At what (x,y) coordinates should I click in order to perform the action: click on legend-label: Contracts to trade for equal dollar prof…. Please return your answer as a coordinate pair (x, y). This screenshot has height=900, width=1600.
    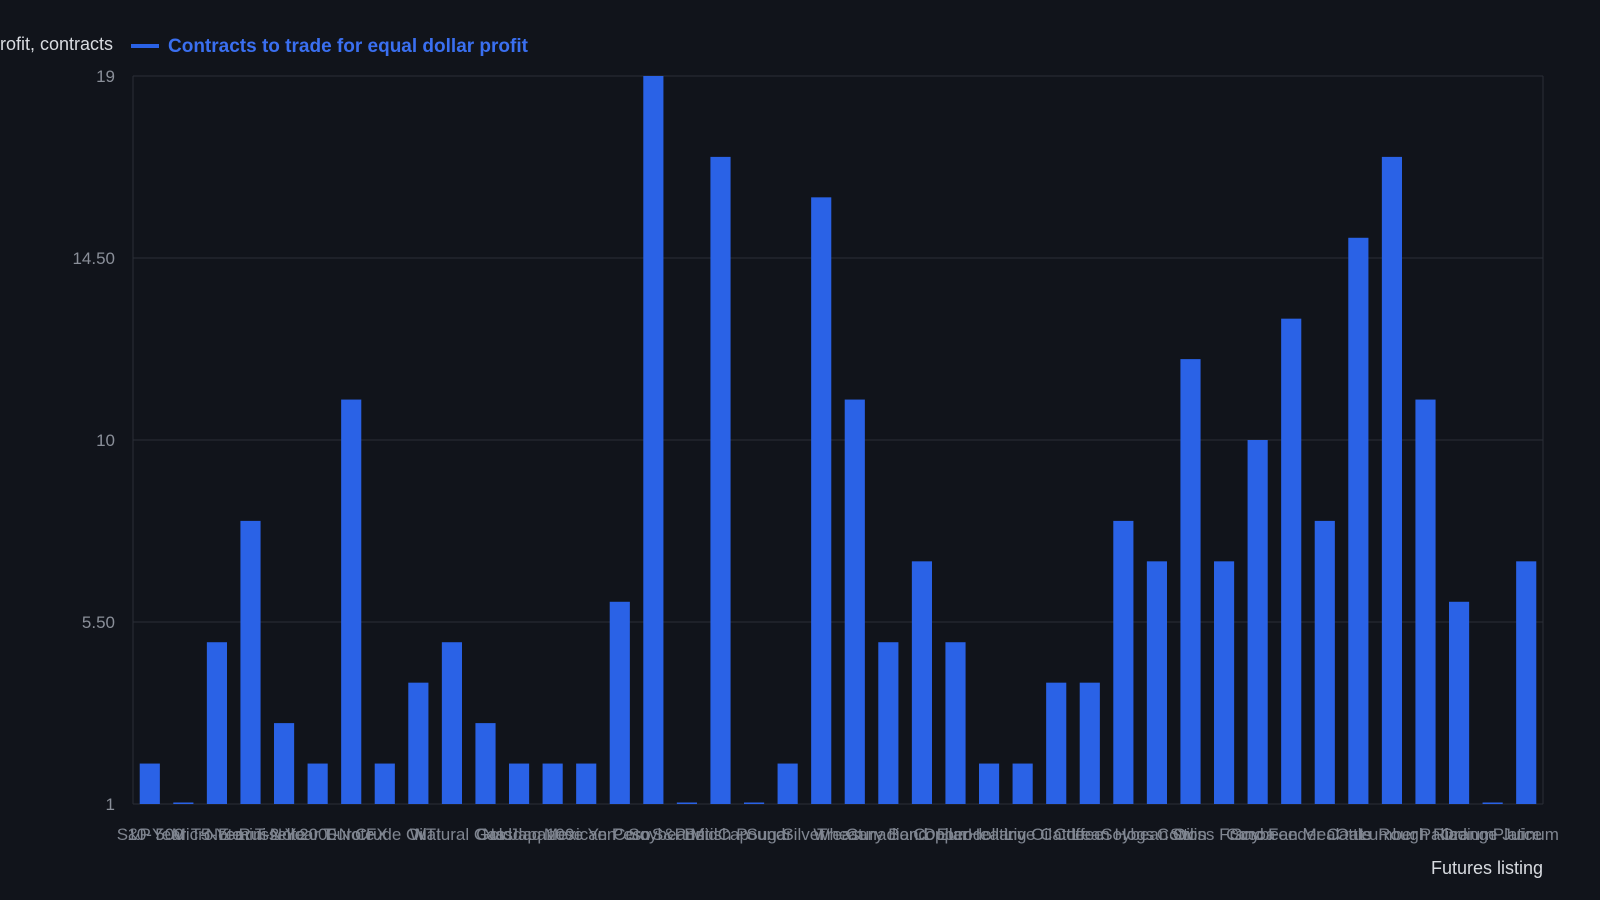
    Looking at the image, I should click on (348, 46).